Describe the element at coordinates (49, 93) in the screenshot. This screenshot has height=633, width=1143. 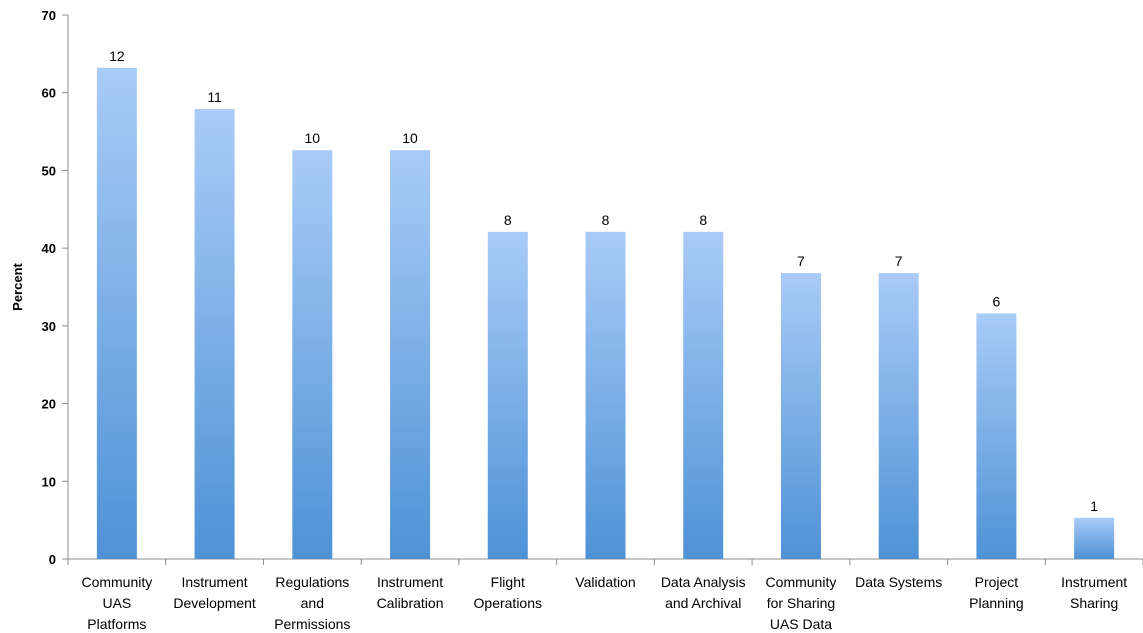
I see `y-tick-label: 60` at that location.